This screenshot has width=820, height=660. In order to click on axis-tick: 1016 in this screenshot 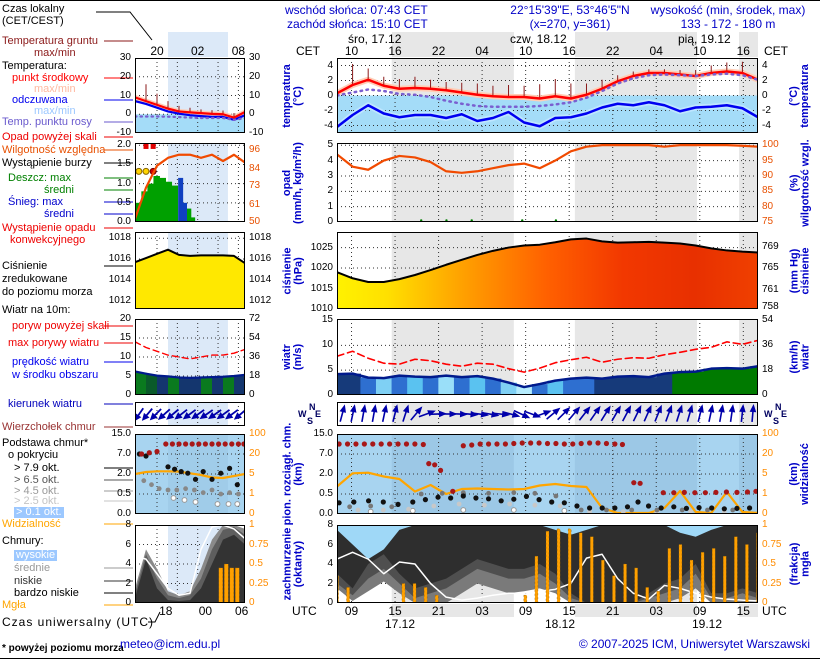, I will do `click(119, 259)`.